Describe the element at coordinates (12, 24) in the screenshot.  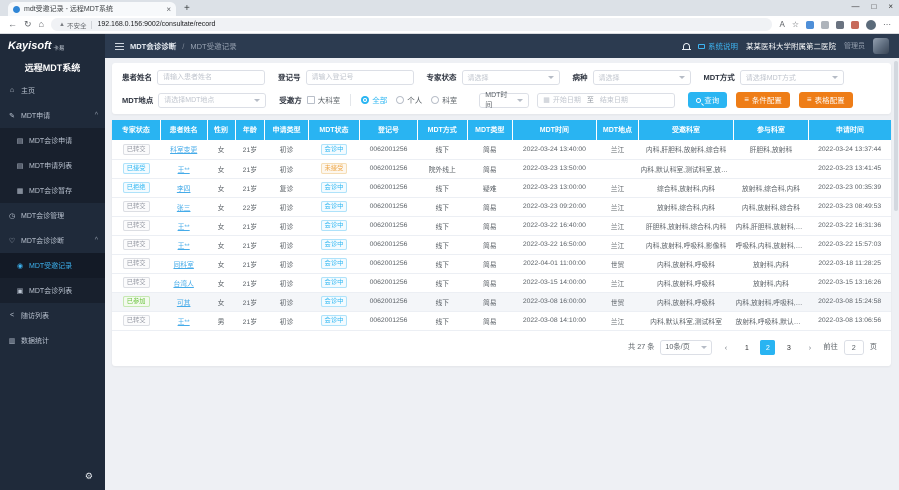
I see `back-icon: ←` at that location.